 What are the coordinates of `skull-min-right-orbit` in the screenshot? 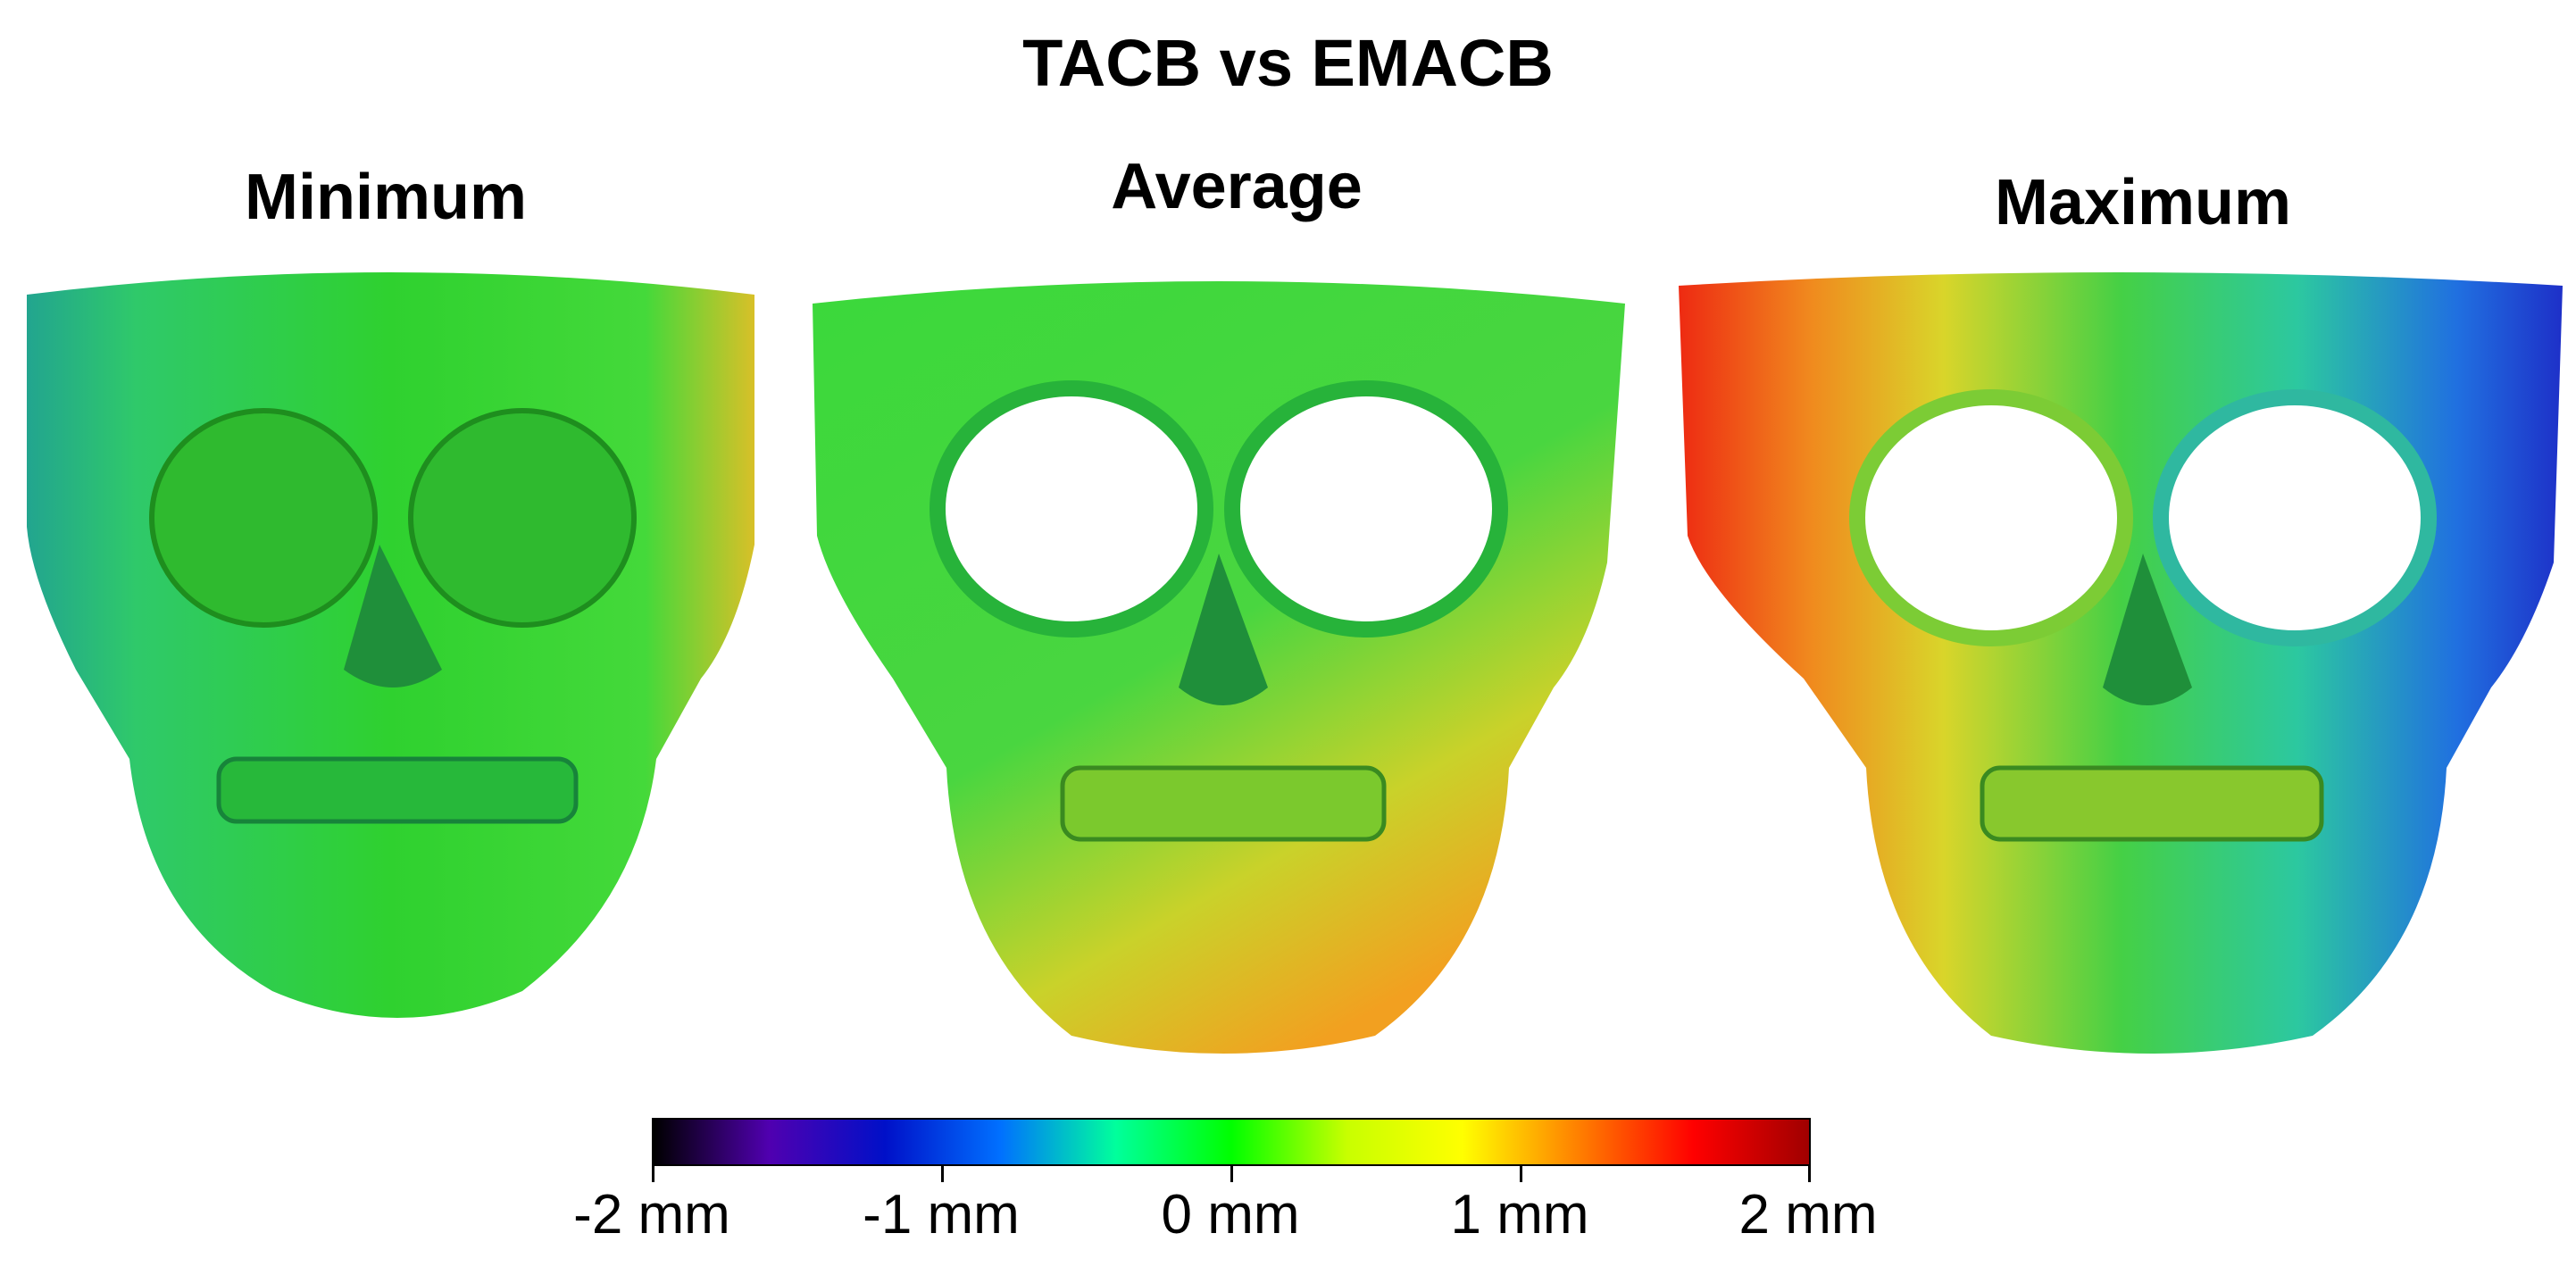 It's located at (522, 518).